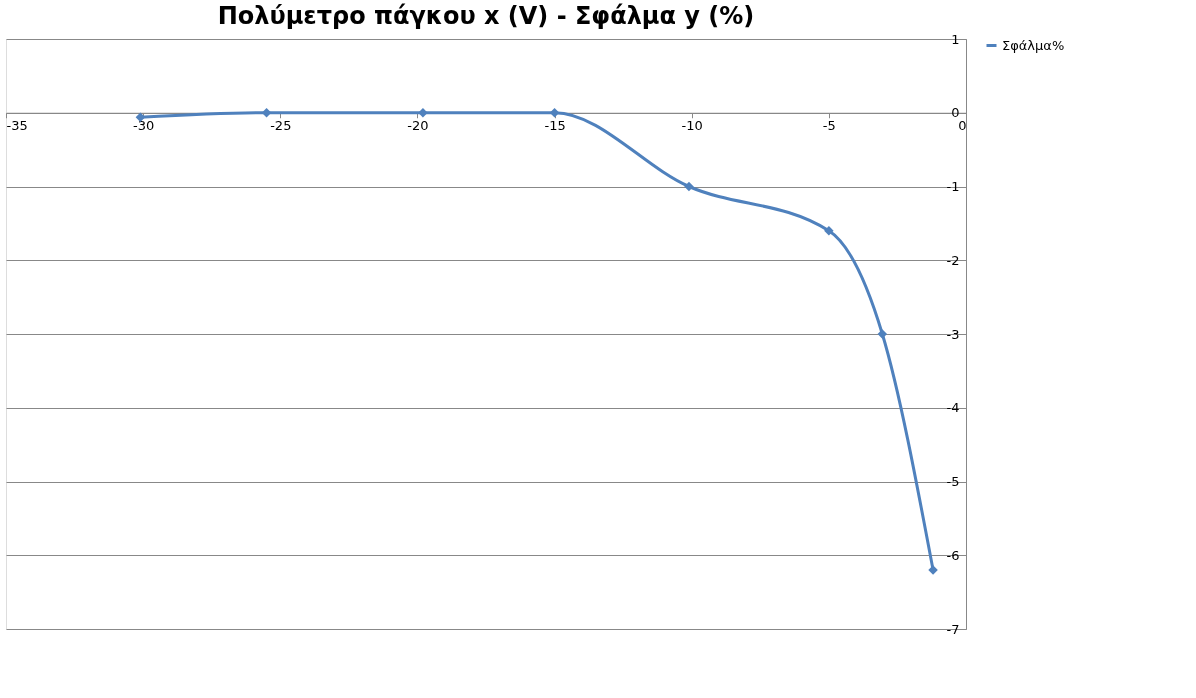  I want to click on y-tick-label: -7, so click(953, 629).